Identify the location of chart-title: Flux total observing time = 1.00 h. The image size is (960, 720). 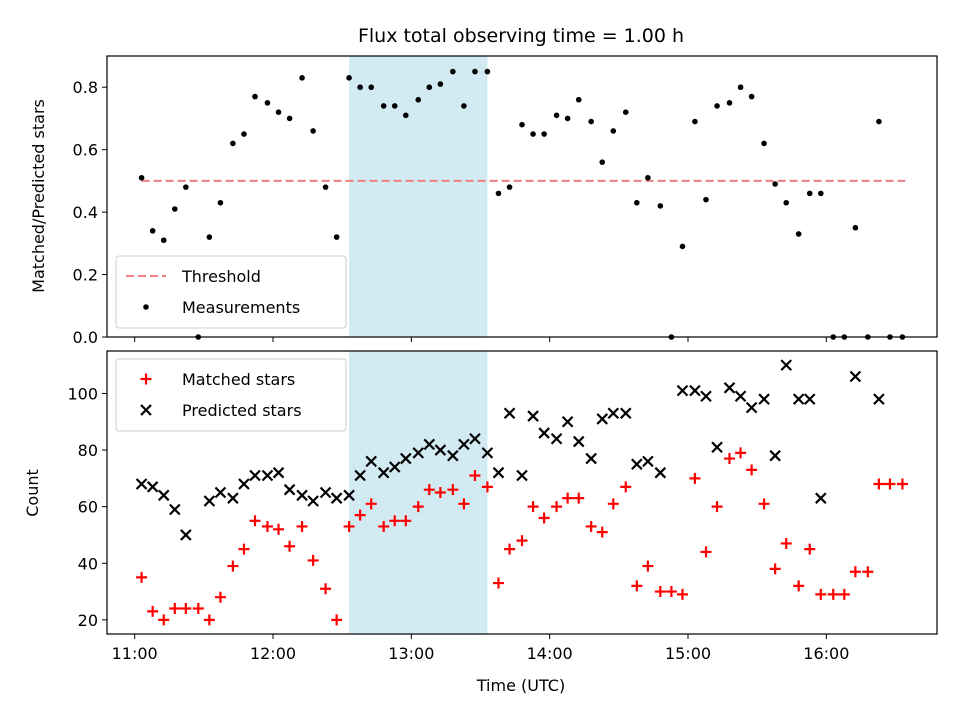
(521, 36).